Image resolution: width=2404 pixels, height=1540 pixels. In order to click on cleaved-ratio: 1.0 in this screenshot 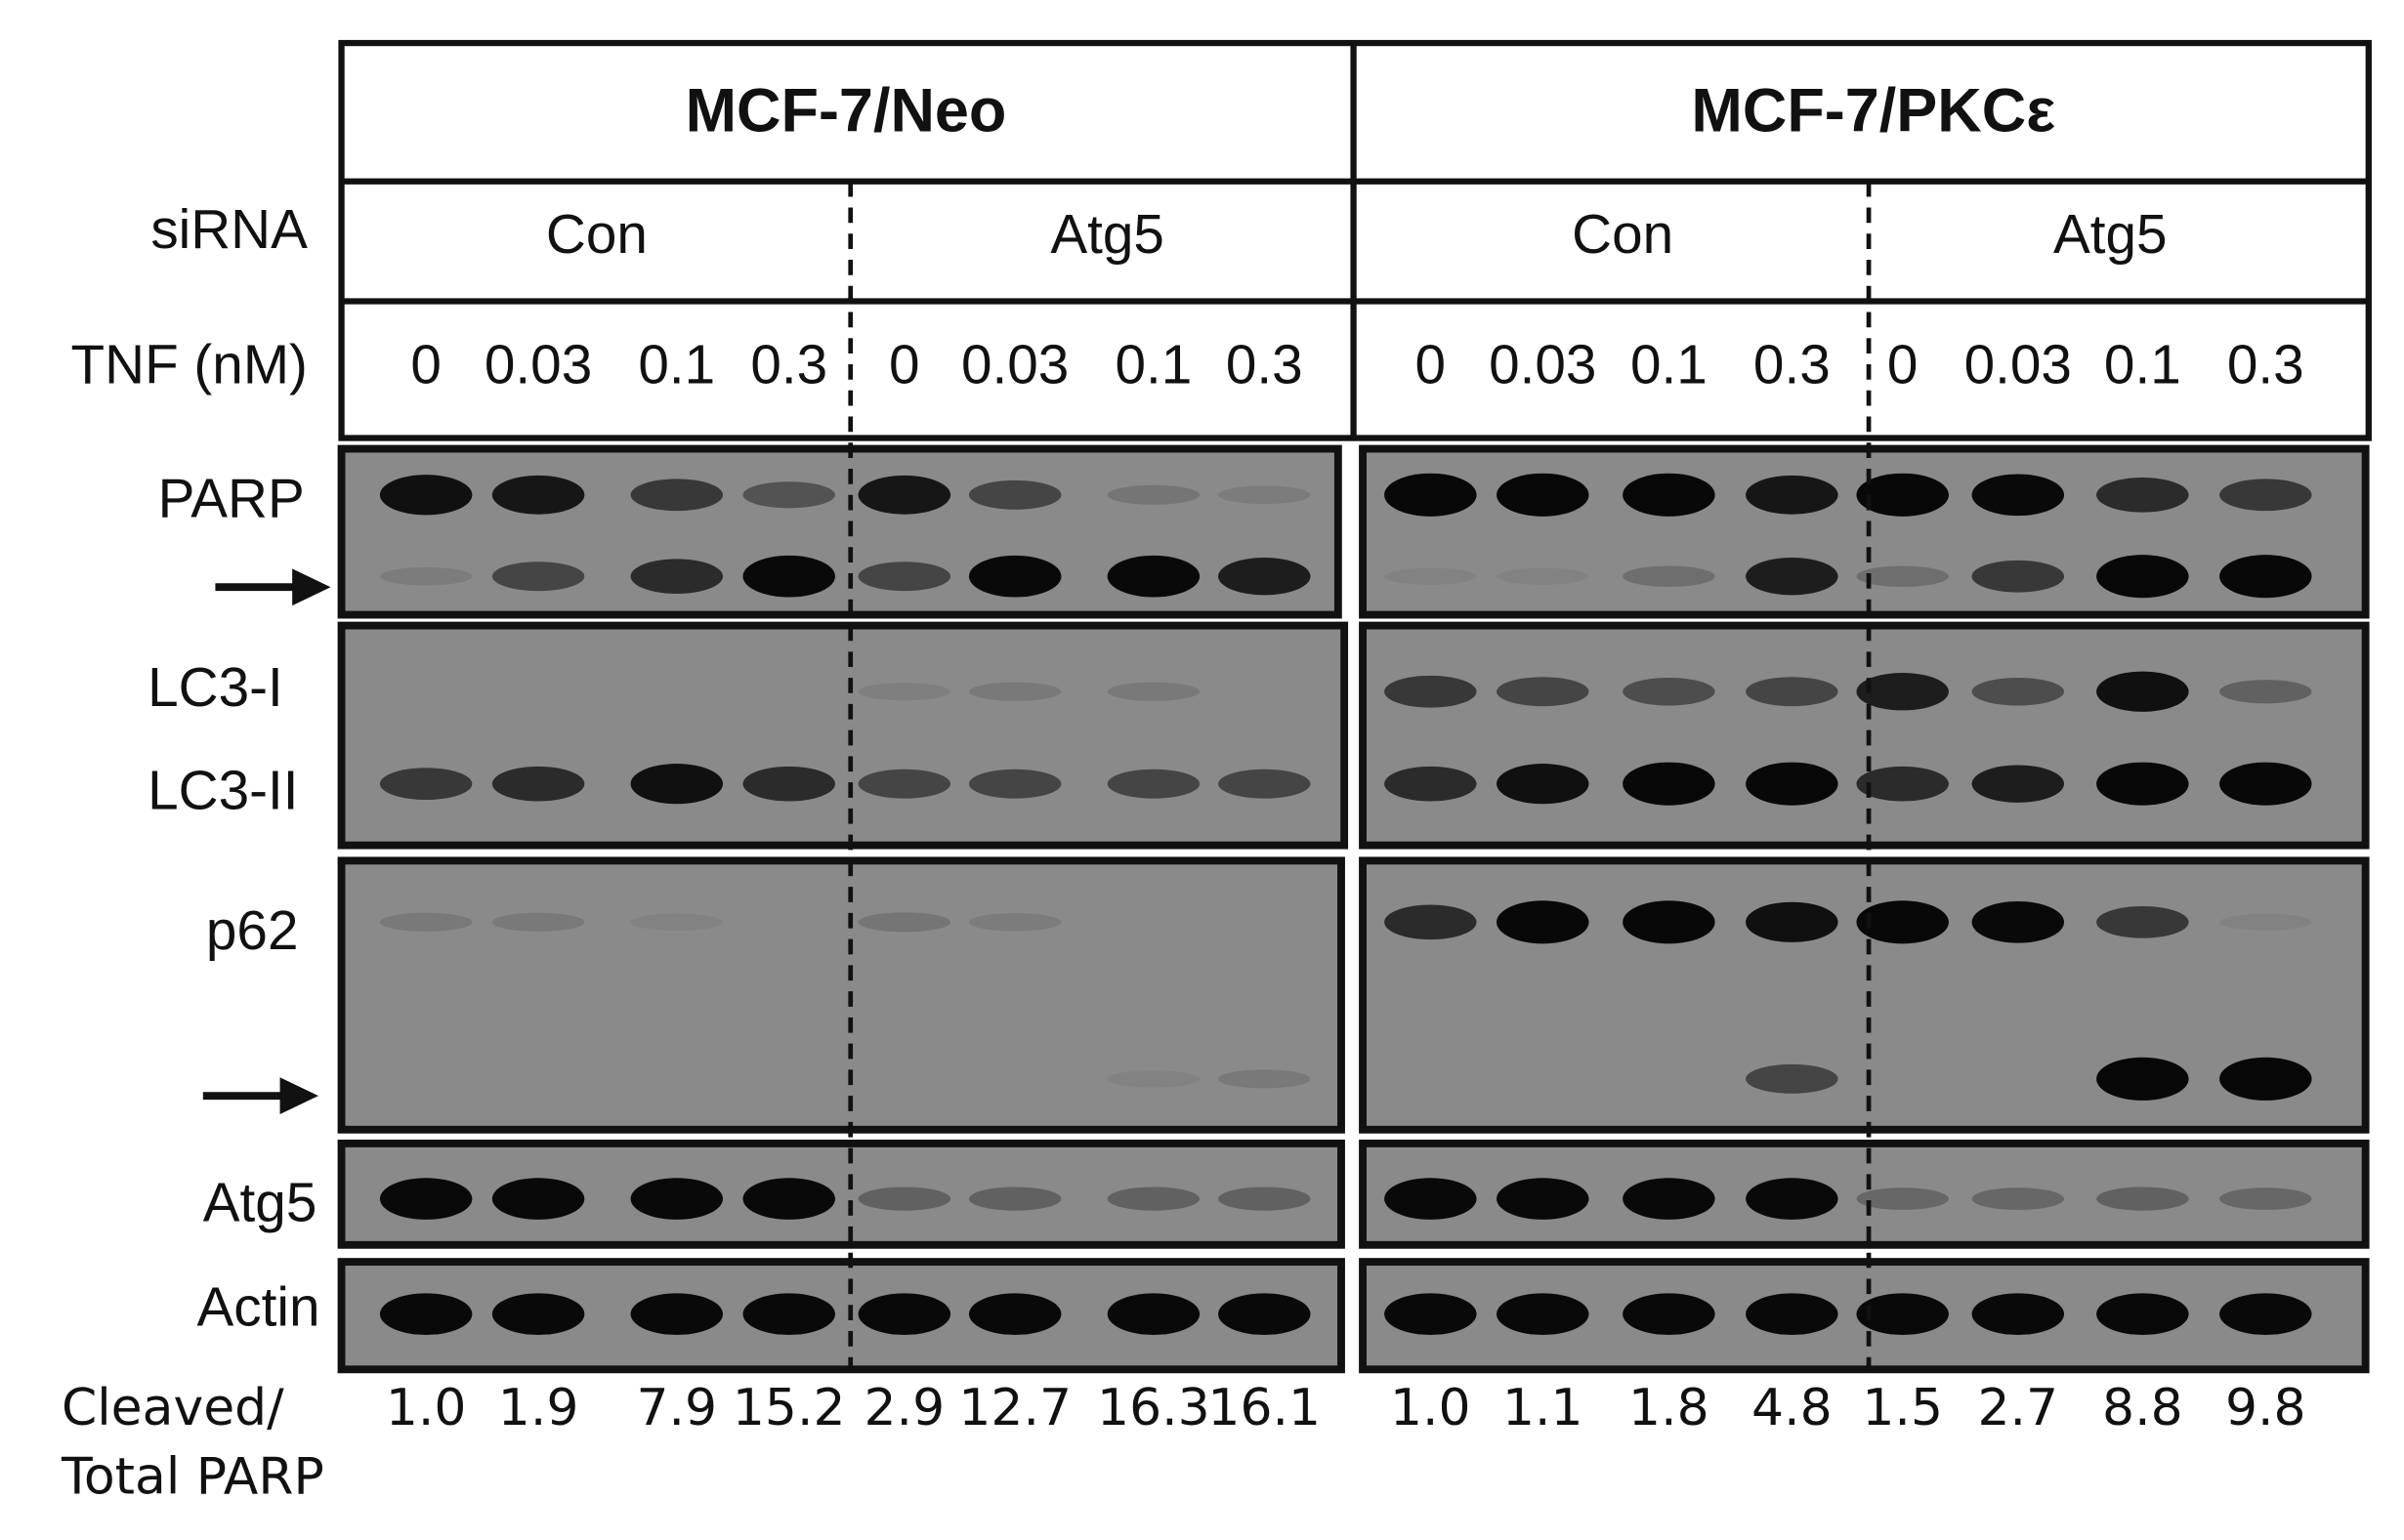, I will do `click(426, 1408)`.